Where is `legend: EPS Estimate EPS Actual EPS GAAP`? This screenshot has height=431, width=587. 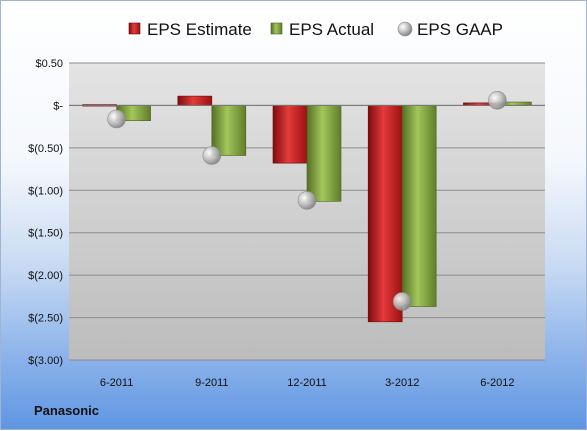 legend: EPS Estimate EPS Actual EPS GAAP is located at coordinates (315, 29).